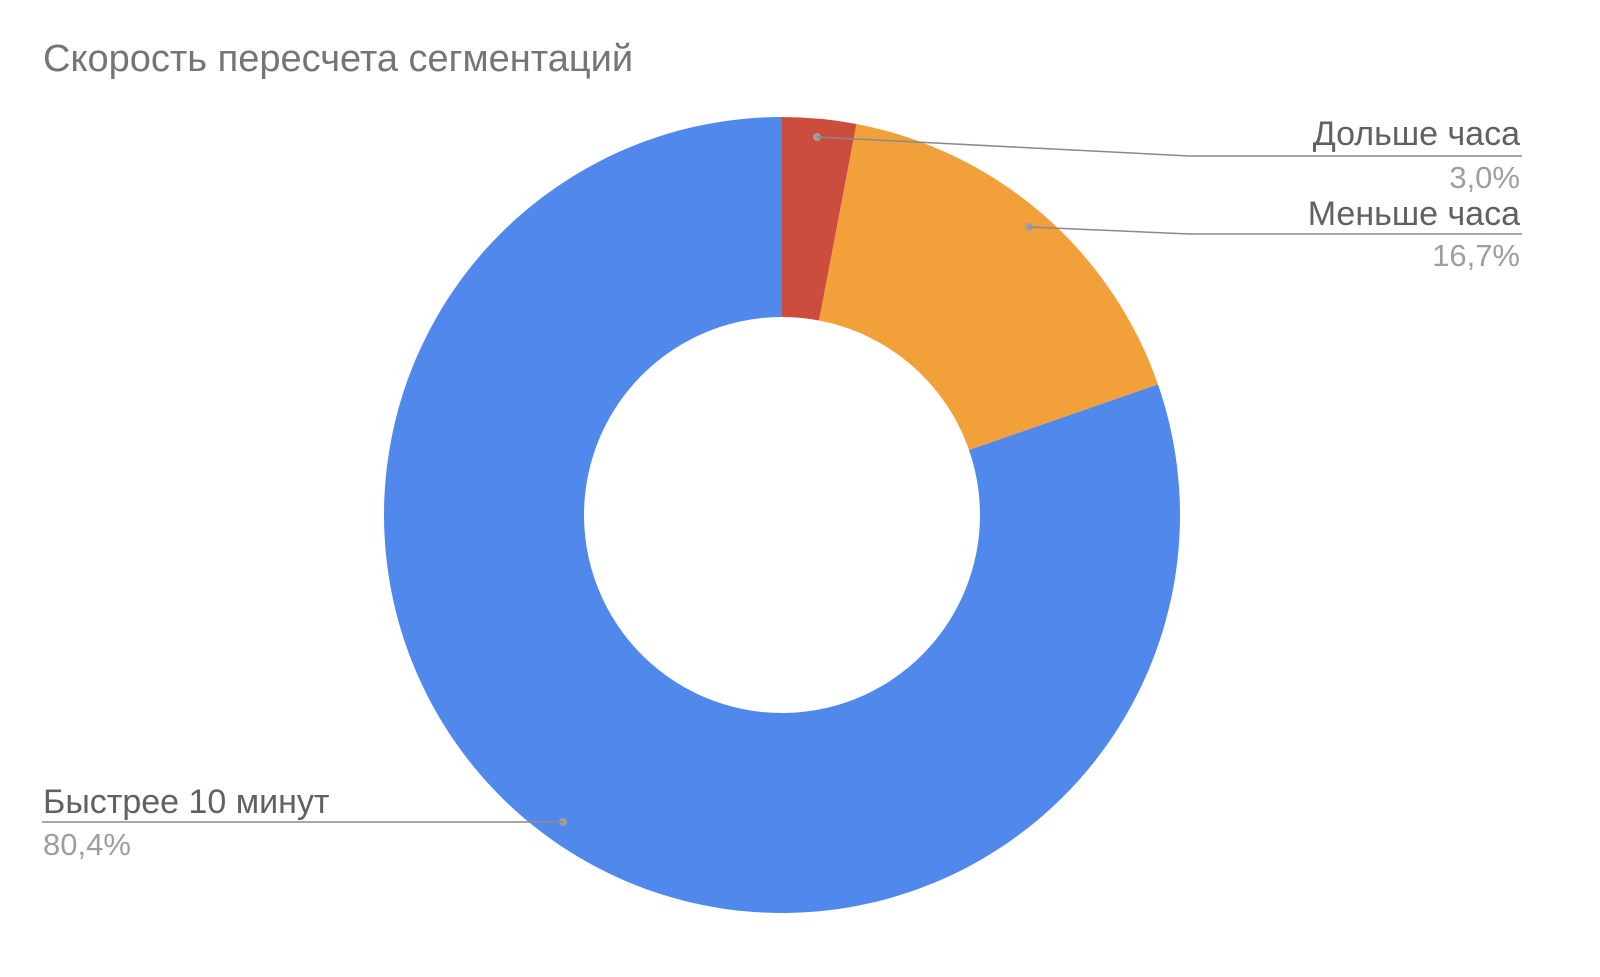 Image resolution: width=1600 pixels, height=977 pixels. What do you see at coordinates (1484, 177) in the screenshot?
I see `slice-value-label-1: 3,0%` at bounding box center [1484, 177].